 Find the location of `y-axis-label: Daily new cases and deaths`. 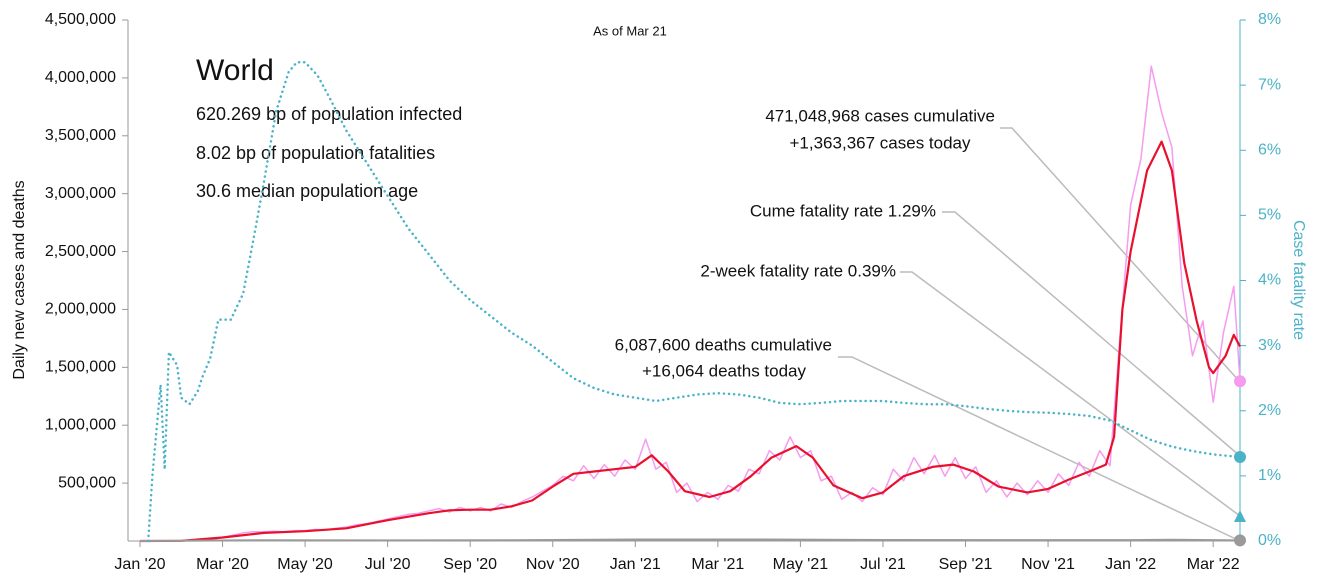

y-axis-label: Daily new cases and deaths is located at coordinates (19, 279).